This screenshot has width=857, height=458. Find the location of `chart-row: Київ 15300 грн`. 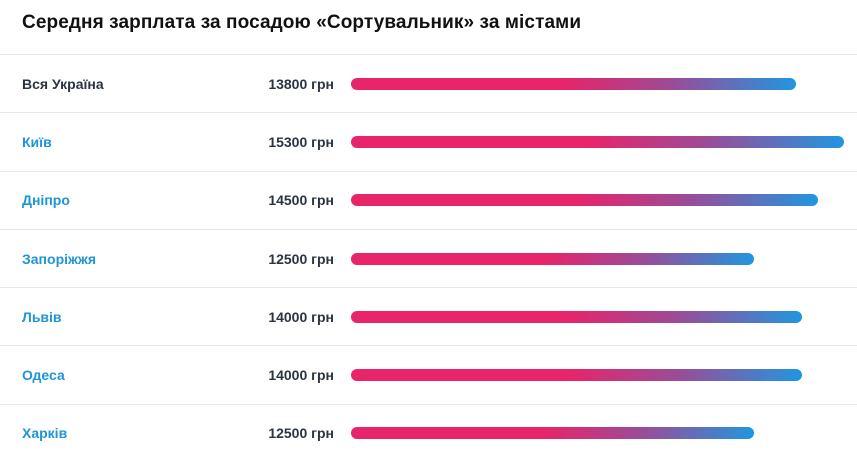

chart-row: Київ 15300 грн is located at coordinates (428, 141).